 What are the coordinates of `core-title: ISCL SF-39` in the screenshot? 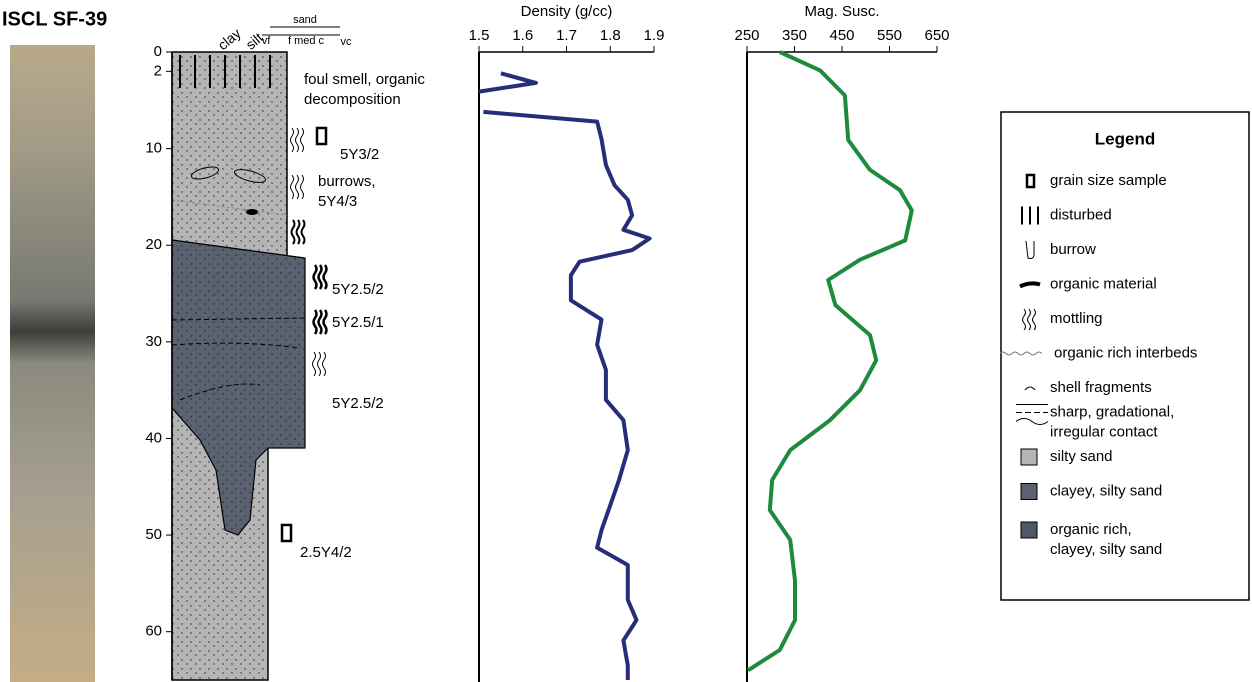 It's located at (54, 19).